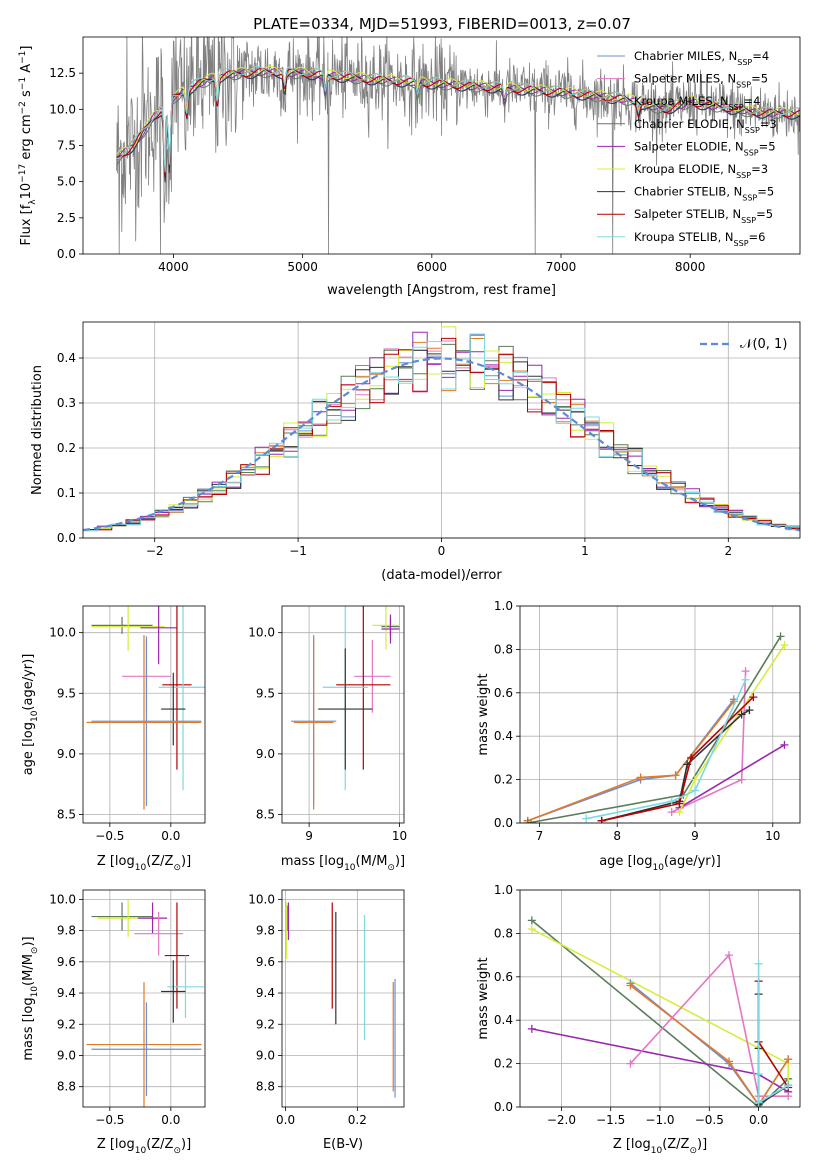 This screenshot has width=819, height=1170. Describe the element at coordinates (701, 81) in the screenshot. I see `legend-label: Salpeter MILES, NSSP=5` at that location.